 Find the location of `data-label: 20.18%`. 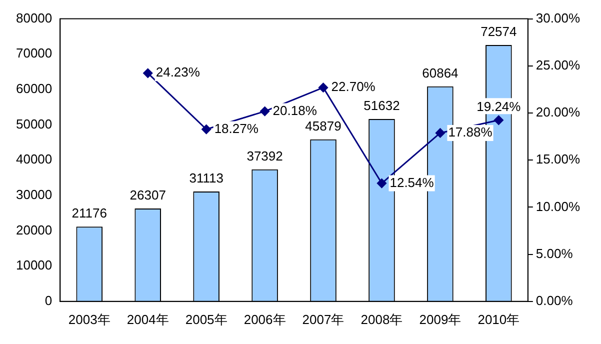

data-label: 20.18% is located at coordinates (295, 110).